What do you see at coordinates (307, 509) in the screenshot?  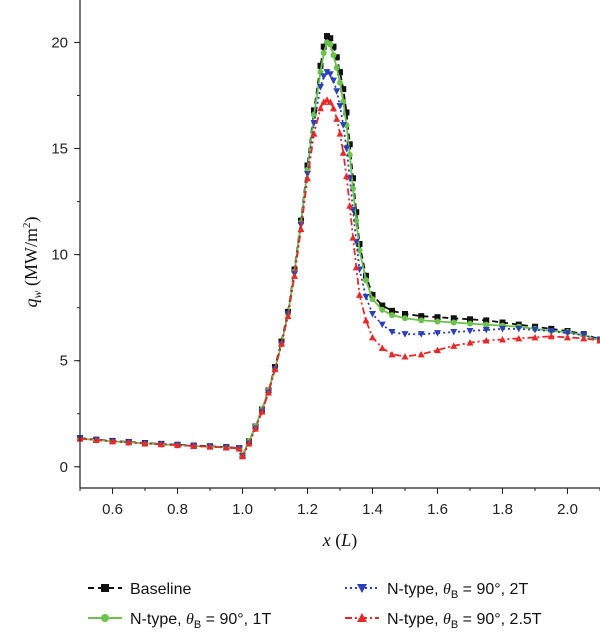 I see `x-tick-label: 1.2` at bounding box center [307, 509].